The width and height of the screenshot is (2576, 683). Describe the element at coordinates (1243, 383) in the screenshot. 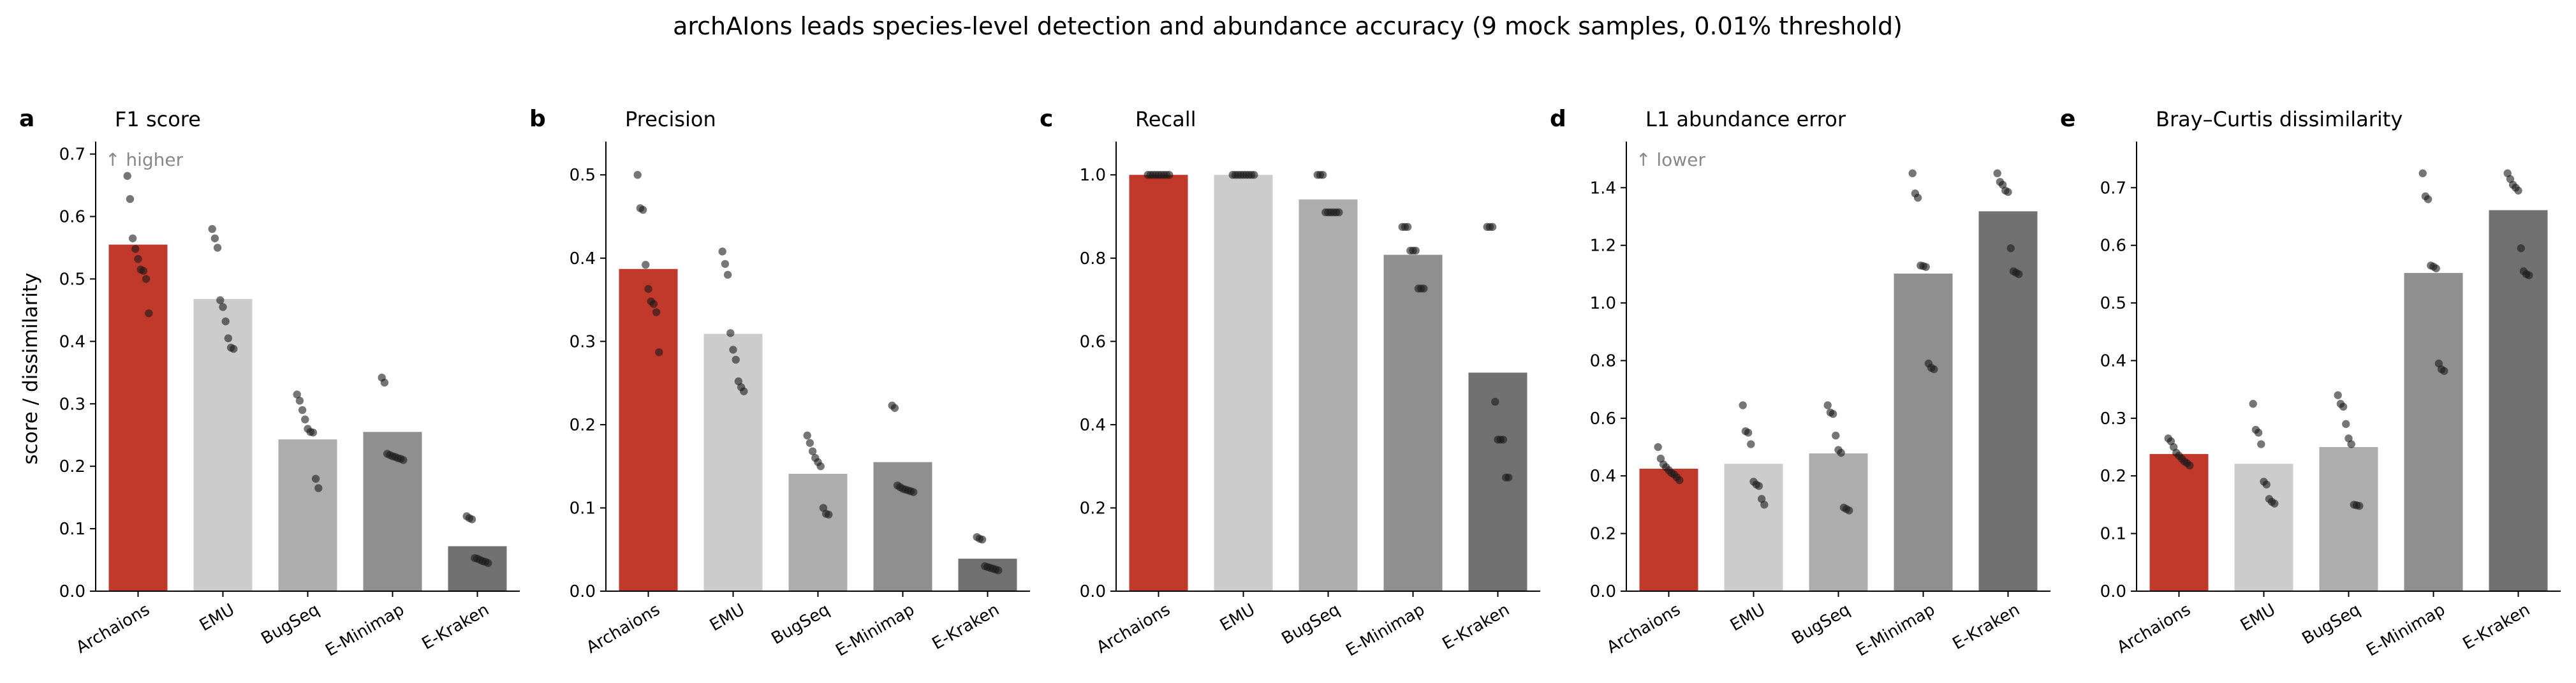

I see `bar-emu` at that location.